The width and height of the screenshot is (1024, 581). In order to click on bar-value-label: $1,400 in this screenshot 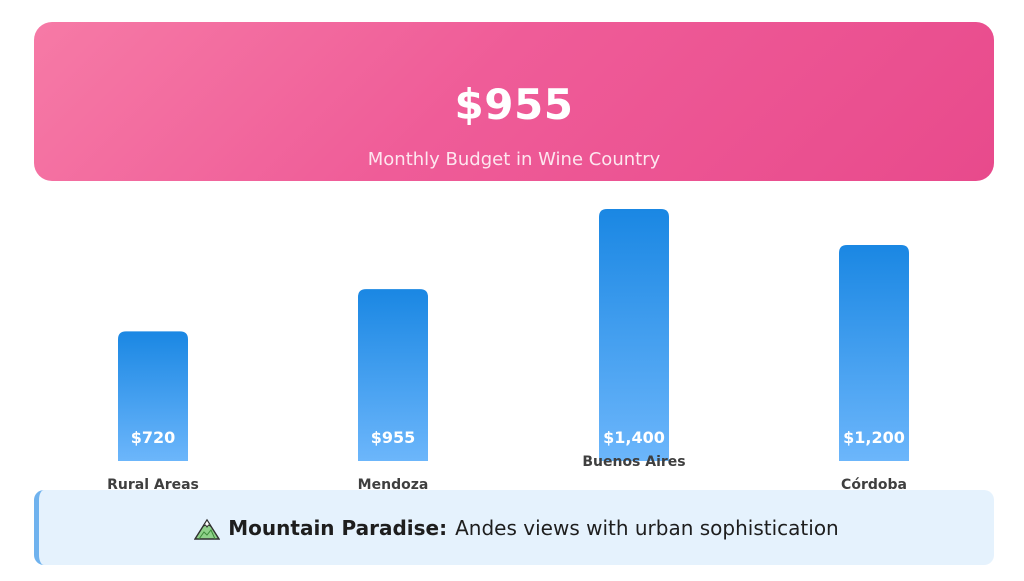, I will do `click(634, 437)`.